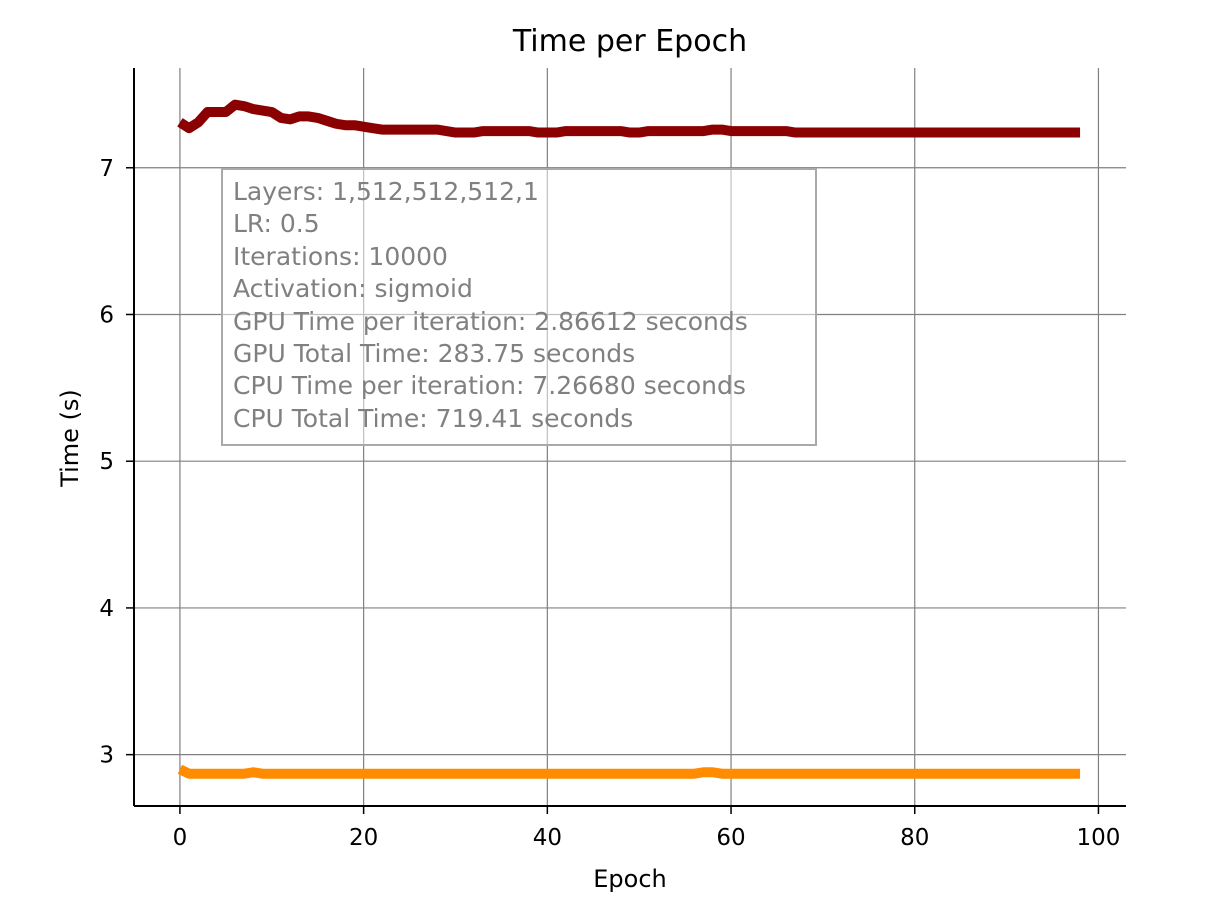 The height and width of the screenshot is (909, 1210). I want to click on annotation-line: GPU Total Time: 283.75 seconds, so click(434, 353).